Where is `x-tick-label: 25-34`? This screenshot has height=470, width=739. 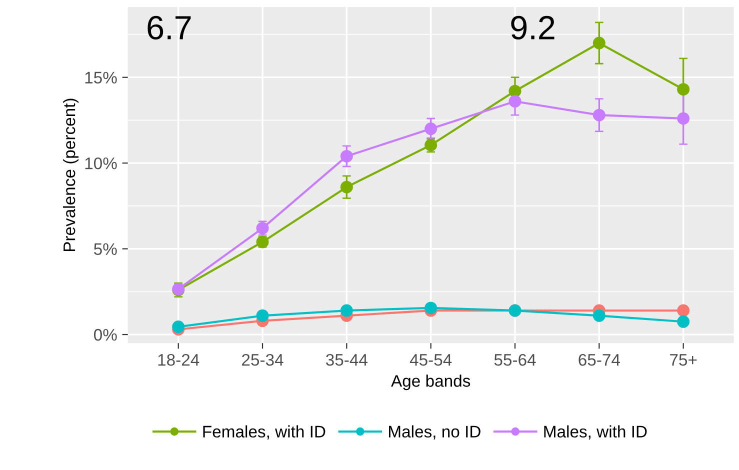
x-tick-label: 25-34 is located at coordinates (263, 360).